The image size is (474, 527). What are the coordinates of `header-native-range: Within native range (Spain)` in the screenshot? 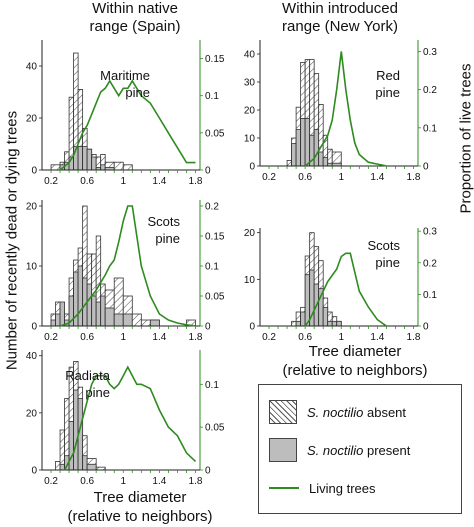 It's located at (135, 18).